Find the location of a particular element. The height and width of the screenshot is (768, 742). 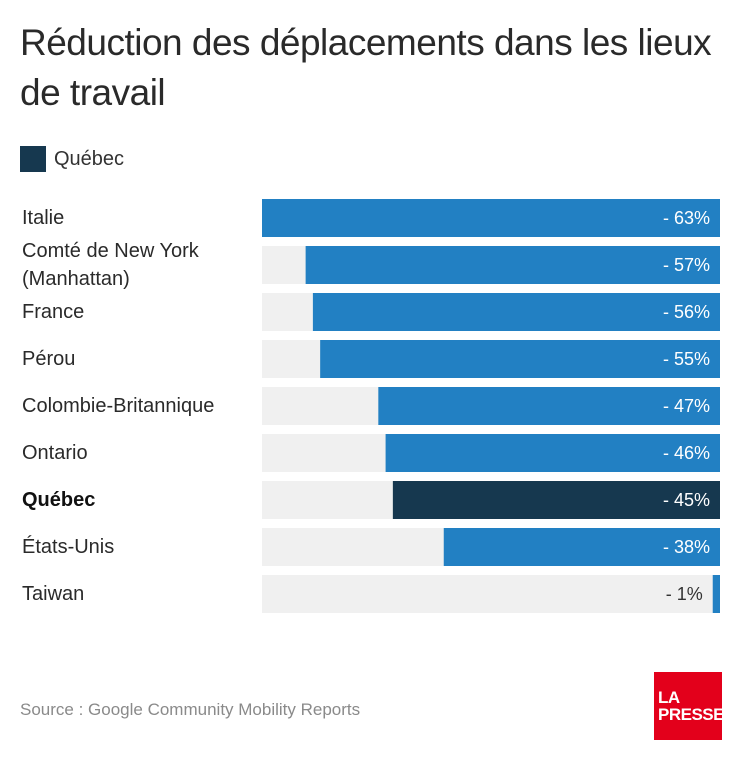

legend-swatch is located at coordinates (33, 159).